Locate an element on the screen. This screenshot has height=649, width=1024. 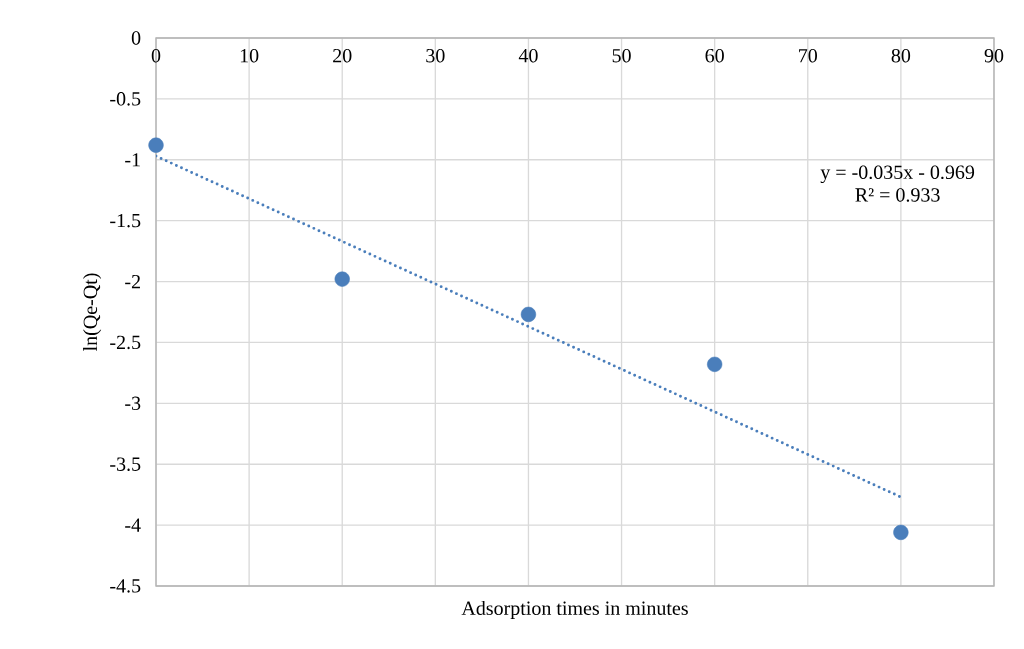
y-tick-label: -2 is located at coordinates (132, 281).